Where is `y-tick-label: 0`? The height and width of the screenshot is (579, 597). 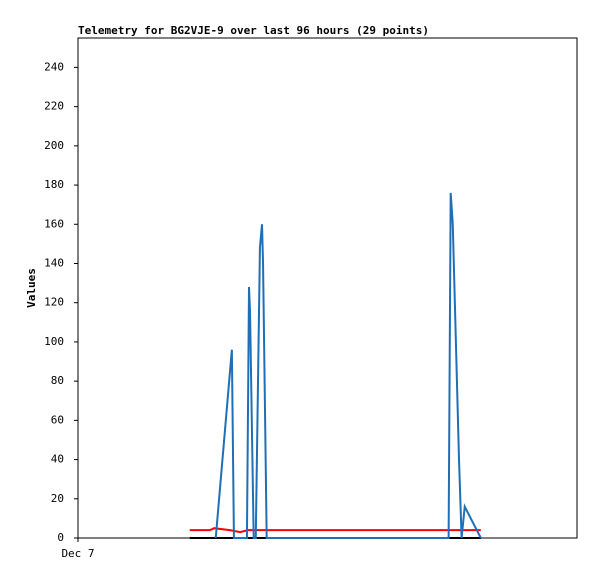 y-tick-label: 0 is located at coordinates (60, 537).